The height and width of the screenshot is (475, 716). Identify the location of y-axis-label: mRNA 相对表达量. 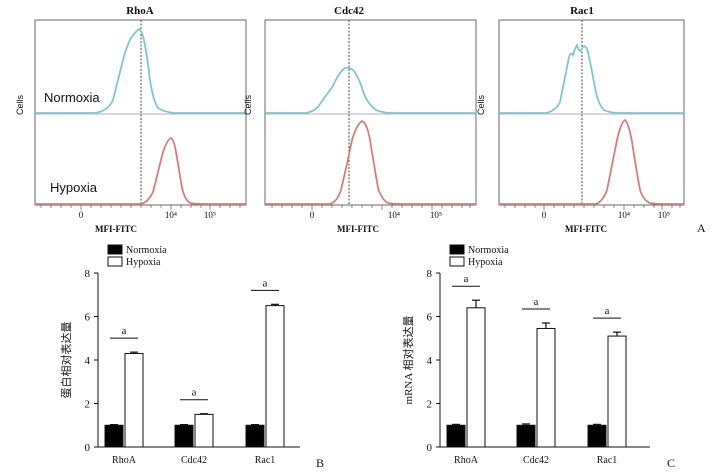
(408, 360).